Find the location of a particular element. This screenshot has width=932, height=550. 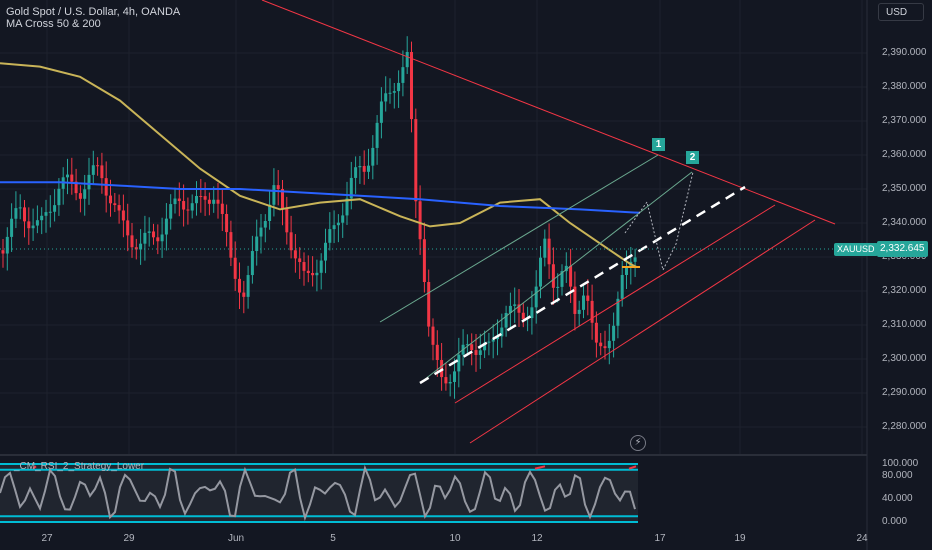

rsi-tick-label: 100.000 is located at coordinates (900, 463).